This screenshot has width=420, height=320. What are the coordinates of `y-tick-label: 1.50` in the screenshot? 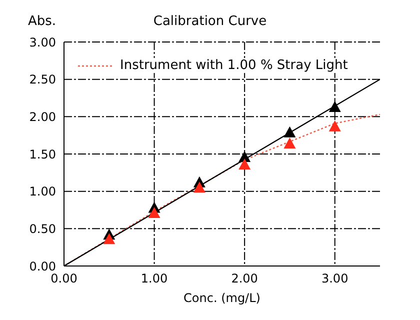 It's located at (42, 154).